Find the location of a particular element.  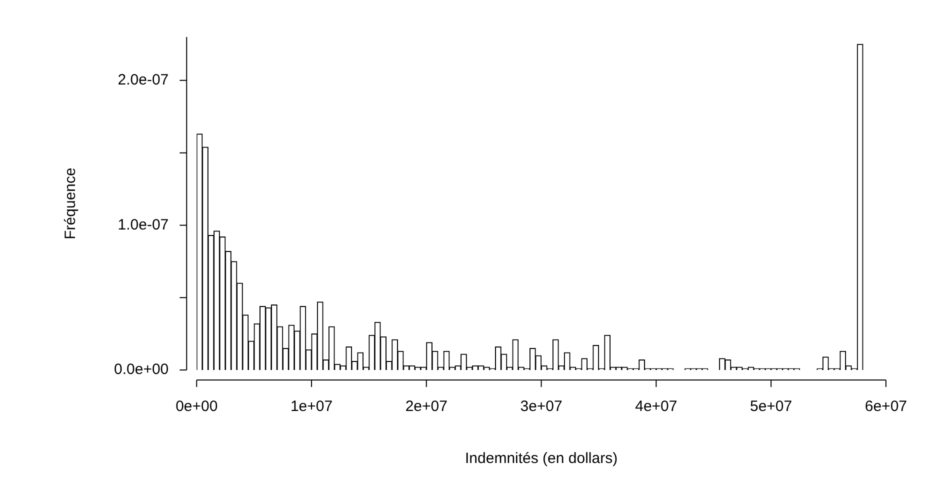

x-tick-label: 2e+07 is located at coordinates (426, 407).